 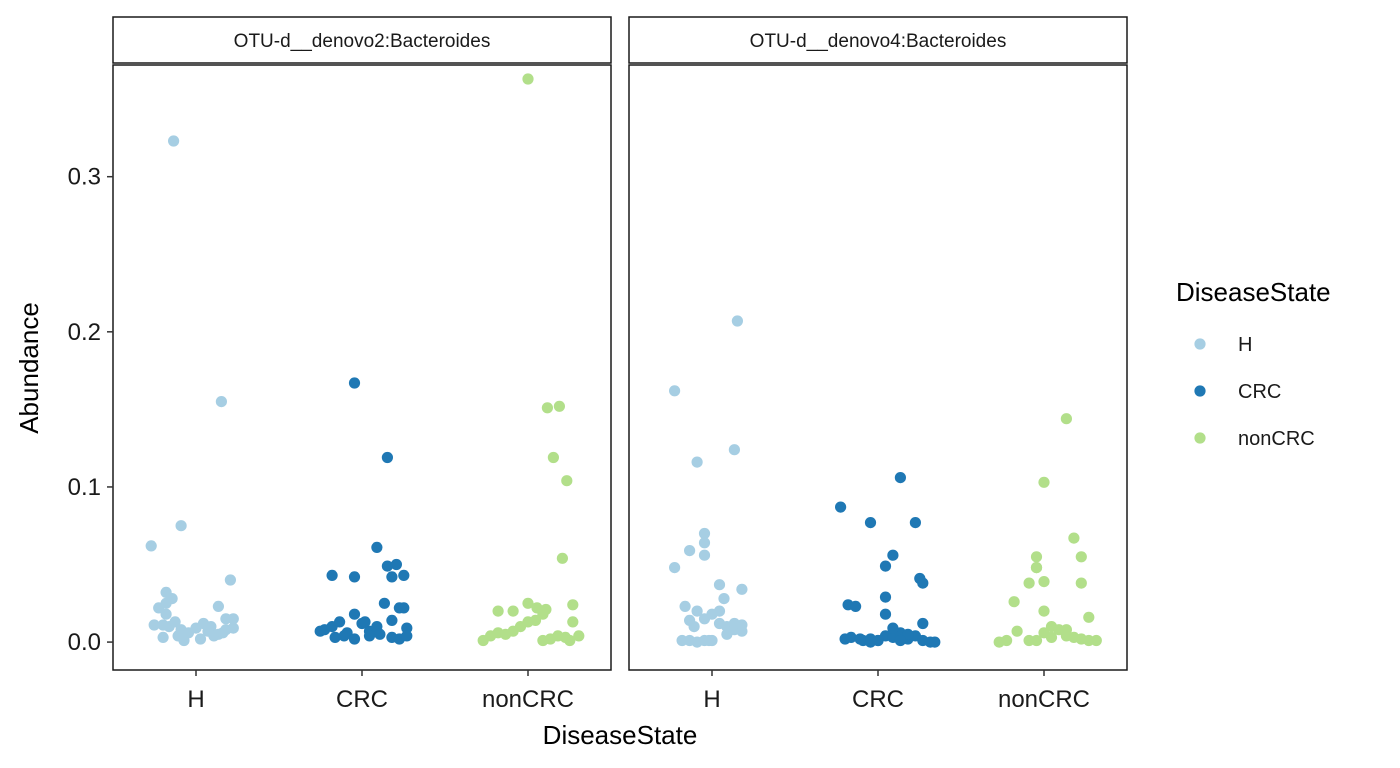 What do you see at coordinates (1253, 292) in the screenshot?
I see `legend-title: DiseaseState` at bounding box center [1253, 292].